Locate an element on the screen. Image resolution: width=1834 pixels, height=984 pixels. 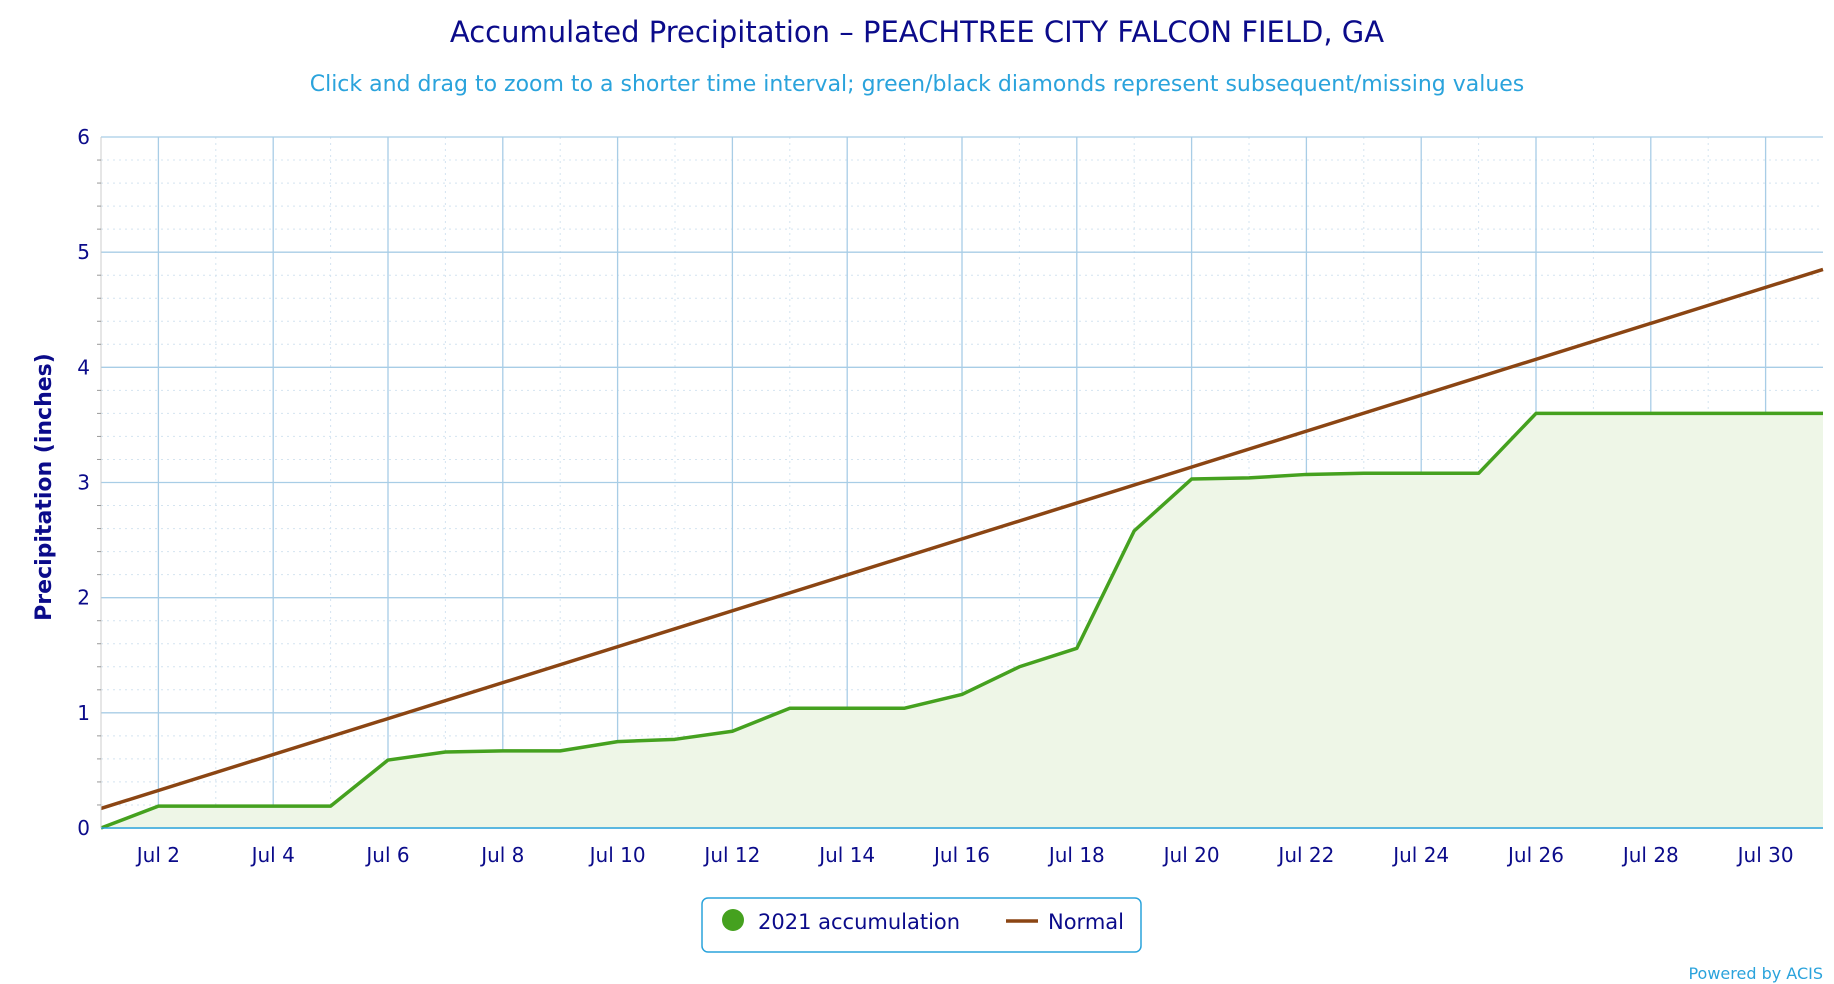
y-tick-labels: 0 1 2 3 4 5 6 is located at coordinates (83, 482).